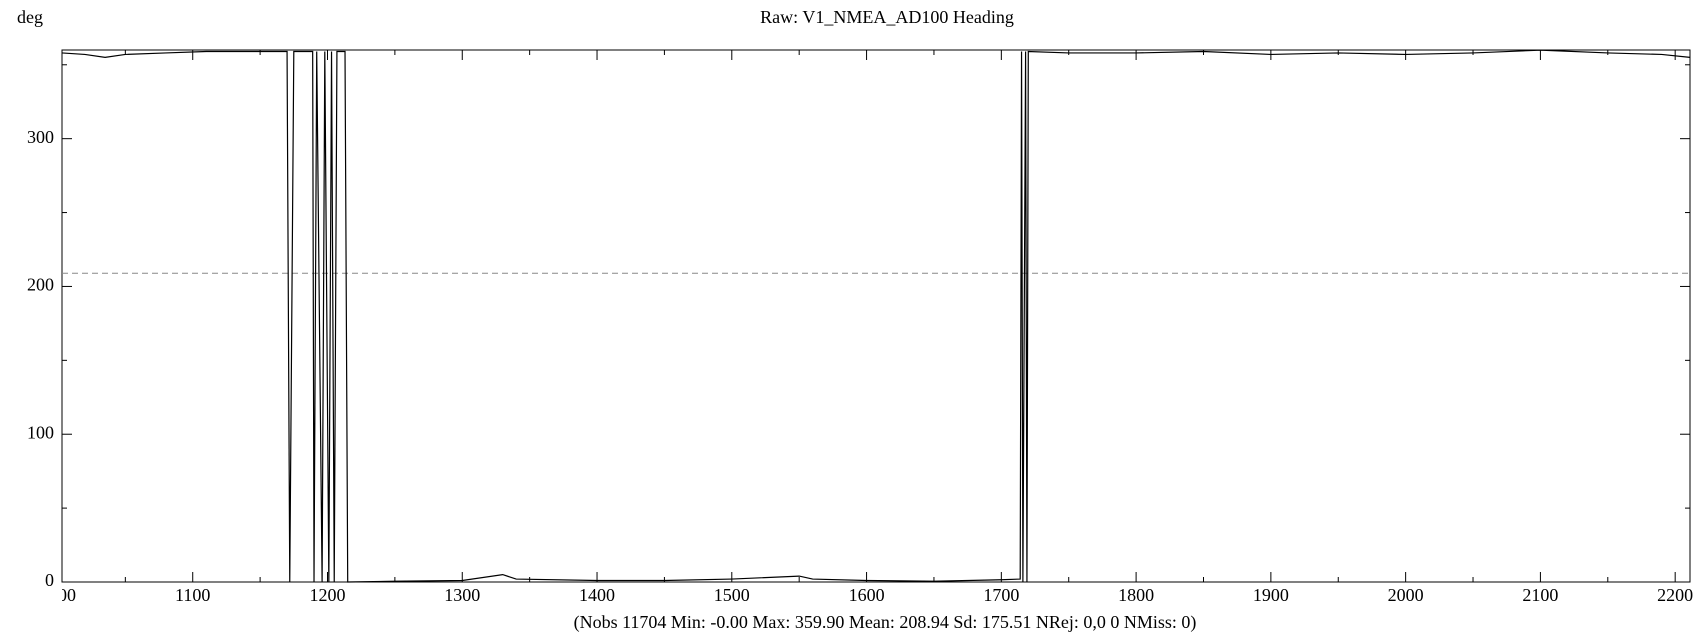 The width and height of the screenshot is (1697, 635). What do you see at coordinates (327, 595) in the screenshot?
I see `x-tick-label: 1200` at bounding box center [327, 595].